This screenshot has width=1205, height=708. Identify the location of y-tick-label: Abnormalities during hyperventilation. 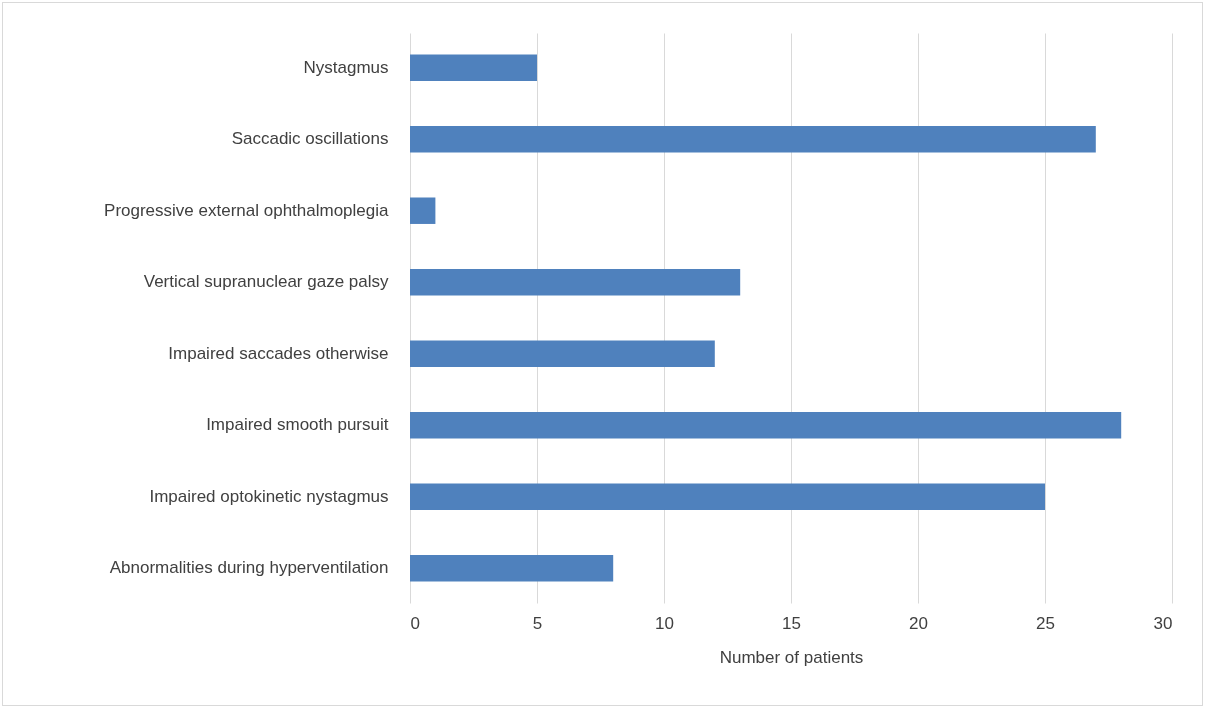
(249, 568).